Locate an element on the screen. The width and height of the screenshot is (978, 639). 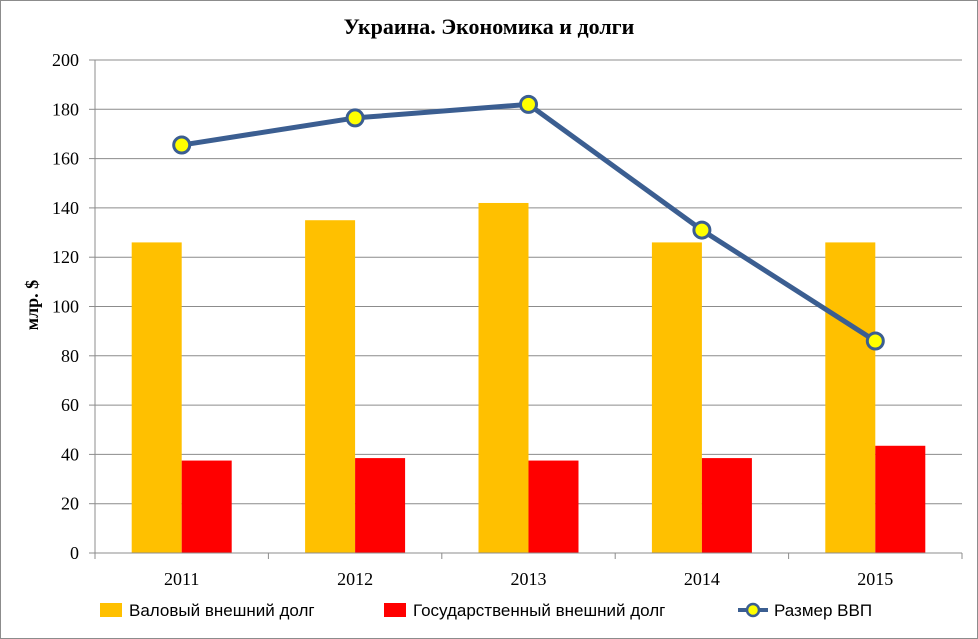
y-tick-label: 20 is located at coordinates (70, 504).